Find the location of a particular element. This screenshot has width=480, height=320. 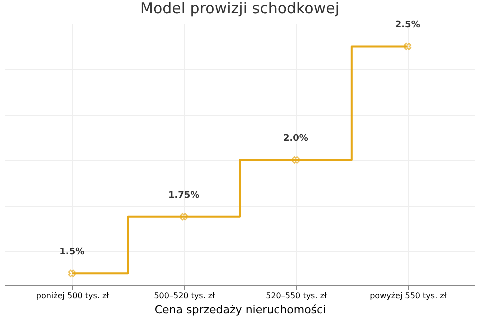

x-tick-label: 520–550 tys. zł is located at coordinates (297, 296).